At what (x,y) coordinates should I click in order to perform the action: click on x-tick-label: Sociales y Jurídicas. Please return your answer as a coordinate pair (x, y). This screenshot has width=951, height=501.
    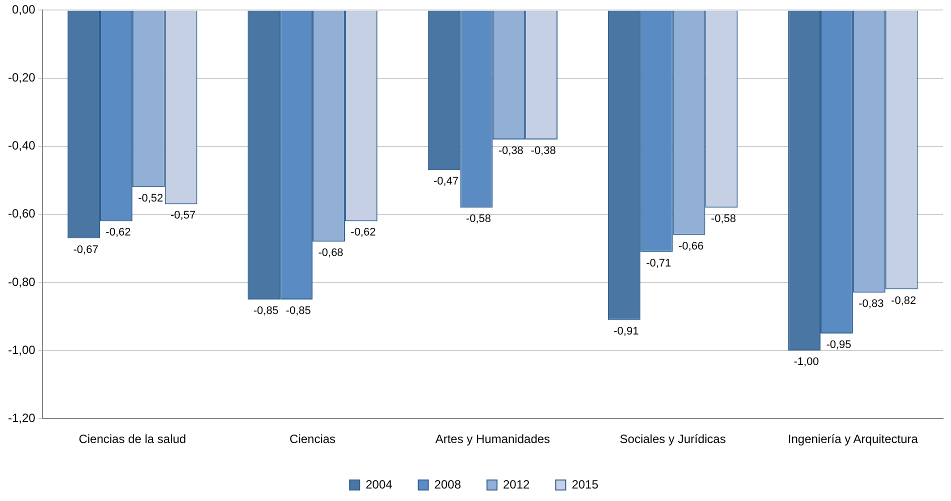
    Looking at the image, I should click on (673, 439).